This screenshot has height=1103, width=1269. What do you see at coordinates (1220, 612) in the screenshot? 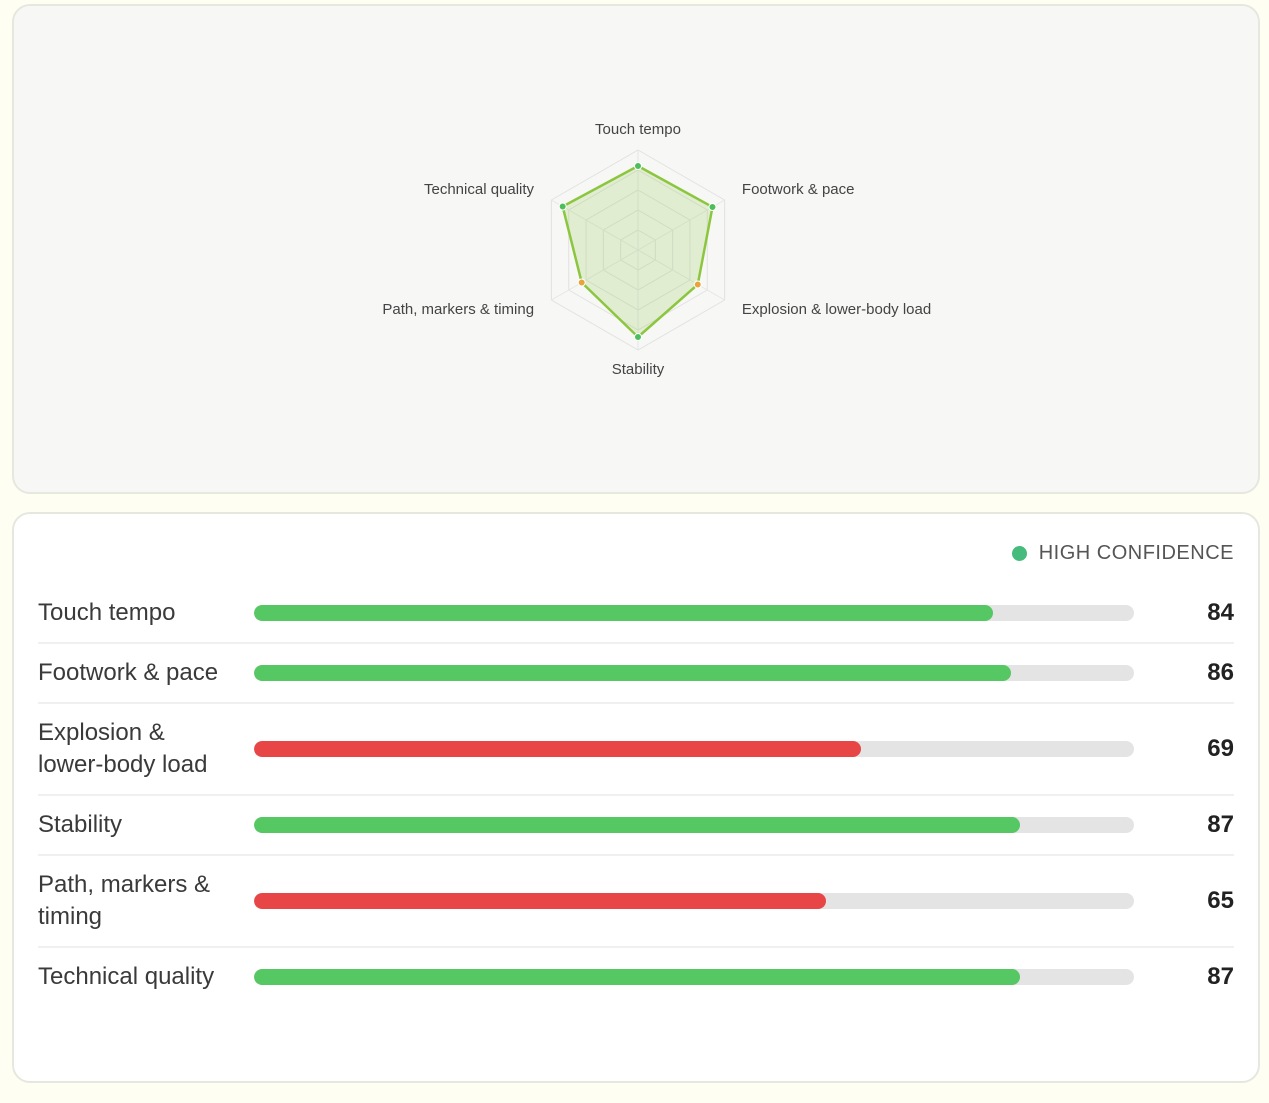
I see `bar-value: 84` at bounding box center [1220, 612].